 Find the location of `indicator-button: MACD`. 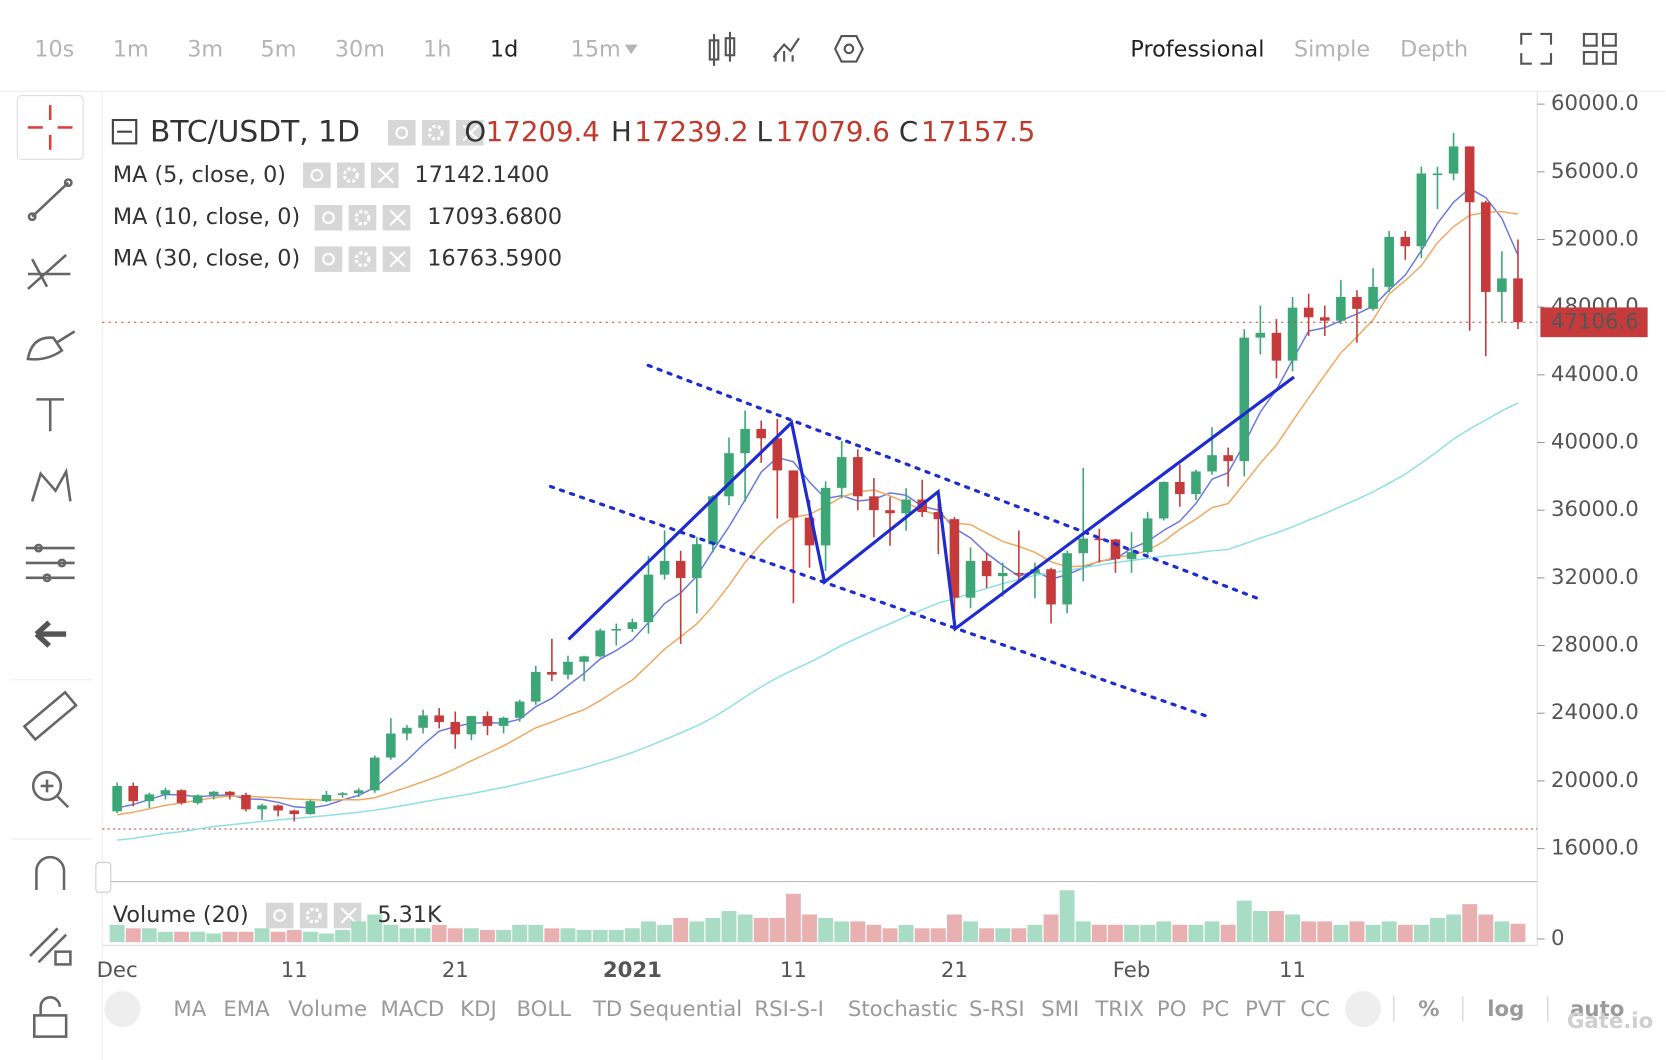

indicator-button: MACD is located at coordinates (413, 1009).